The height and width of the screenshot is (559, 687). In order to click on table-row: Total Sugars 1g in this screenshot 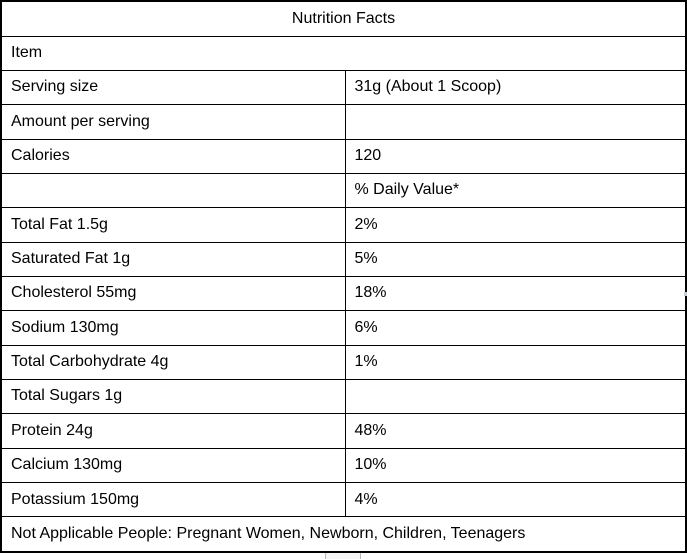, I will do `click(343, 397)`.